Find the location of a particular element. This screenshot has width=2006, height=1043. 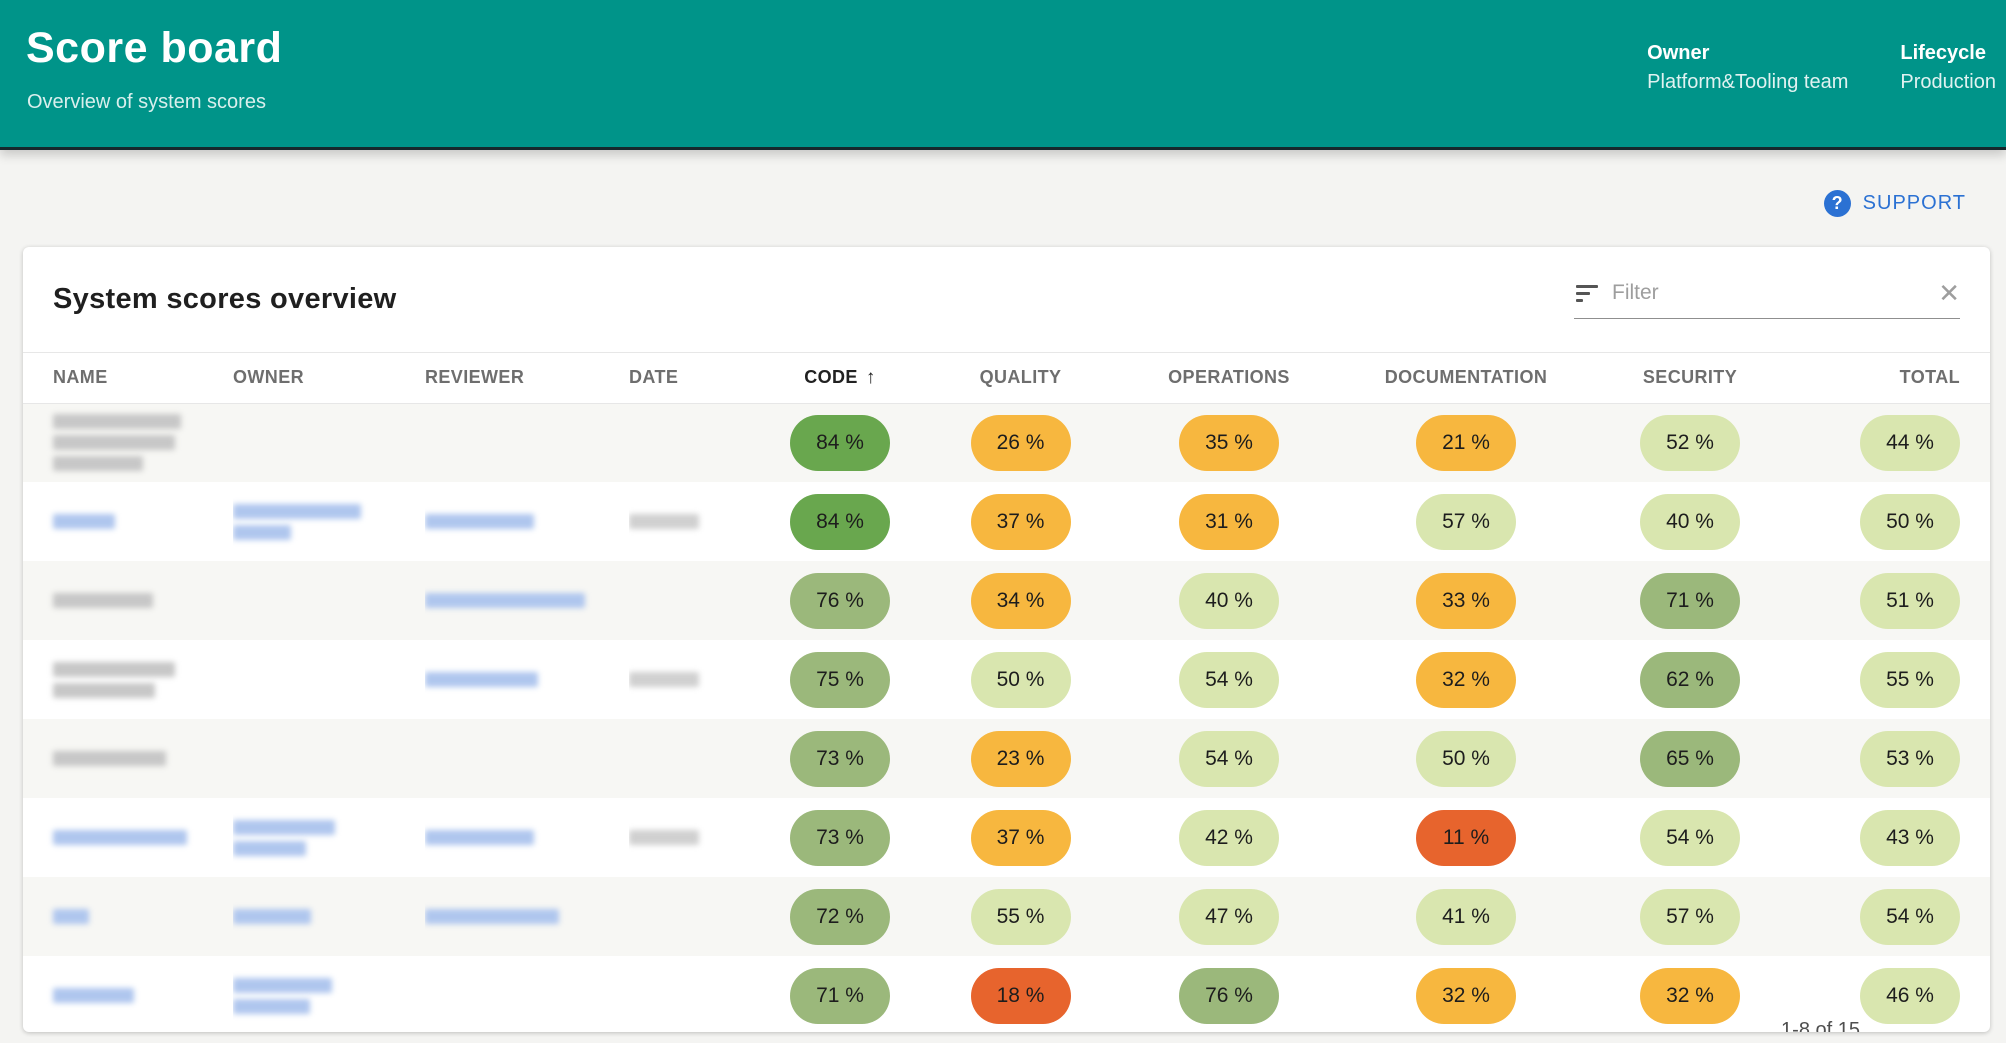

score-pill-security: 71 % is located at coordinates (1690, 600).